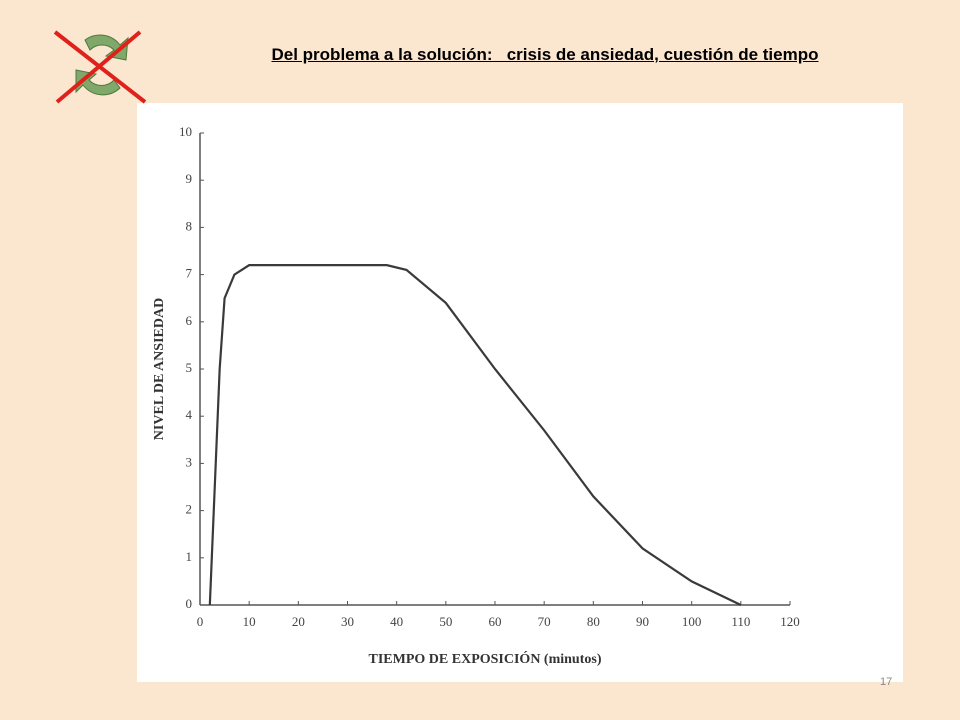  What do you see at coordinates (200, 621) in the screenshot?
I see `x-tick-label: 0` at bounding box center [200, 621].